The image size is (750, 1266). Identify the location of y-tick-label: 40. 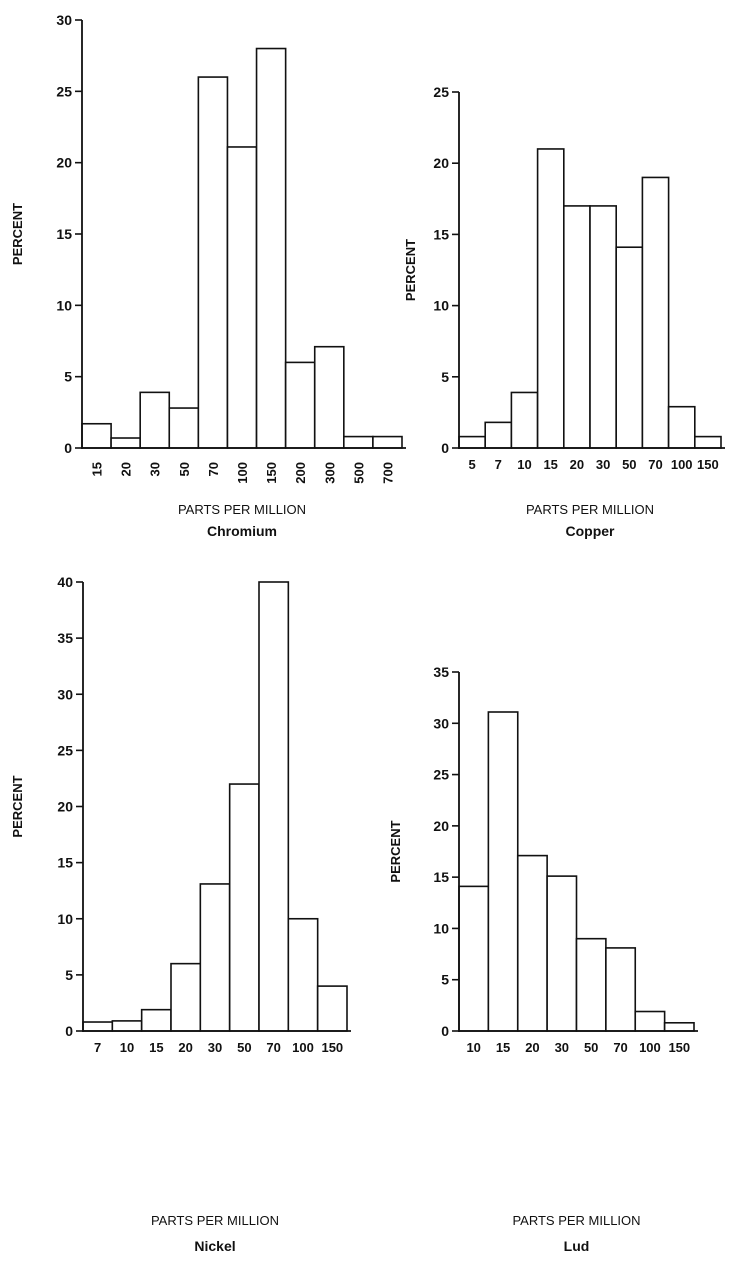
(65, 582).